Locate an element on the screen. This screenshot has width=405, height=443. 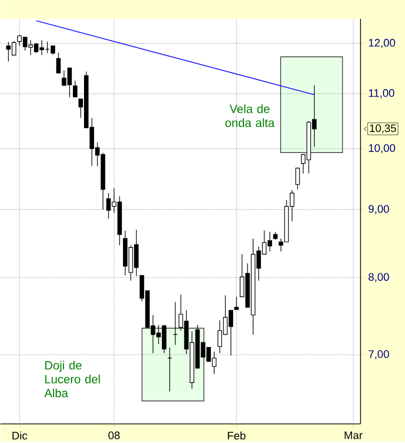
annotation: Vela de onda alta is located at coordinates (249, 116).